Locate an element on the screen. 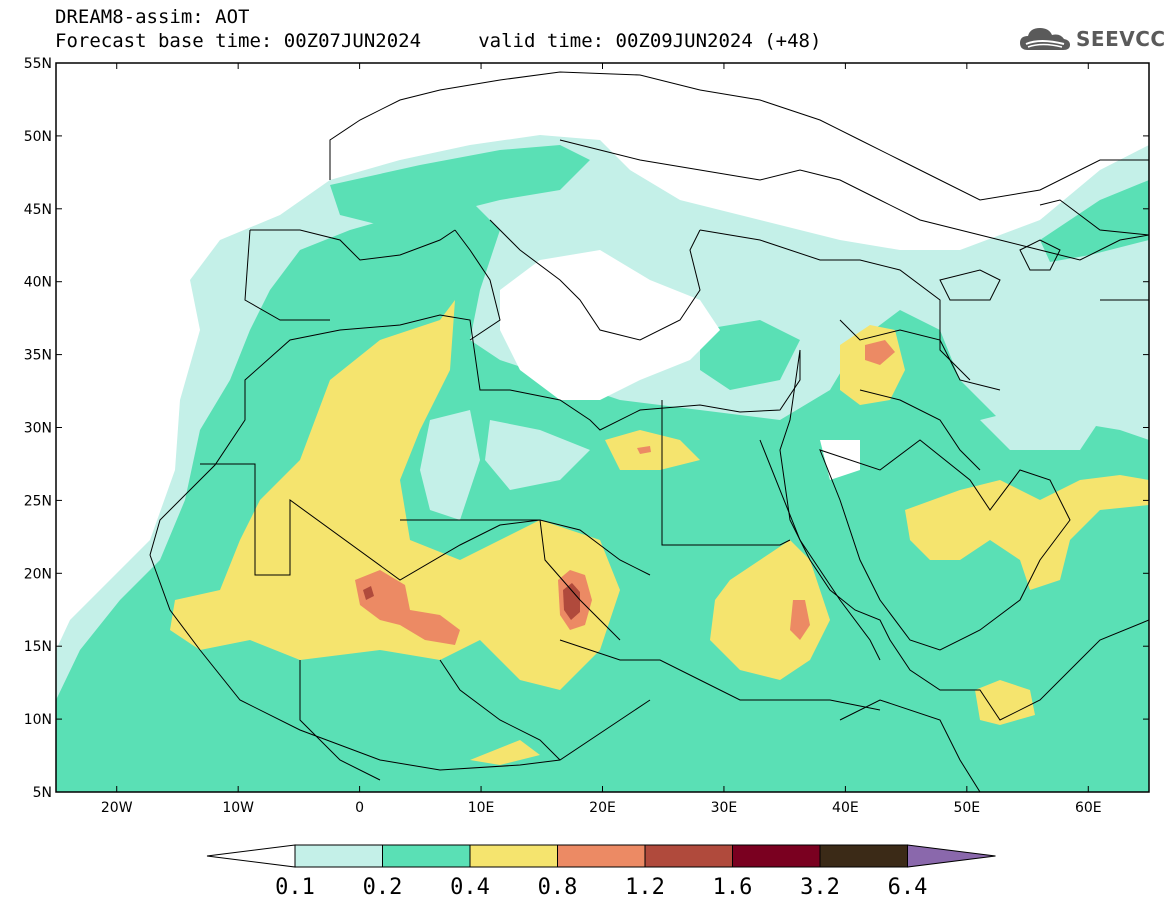  lat-label: 10N is located at coordinates (38, 720).